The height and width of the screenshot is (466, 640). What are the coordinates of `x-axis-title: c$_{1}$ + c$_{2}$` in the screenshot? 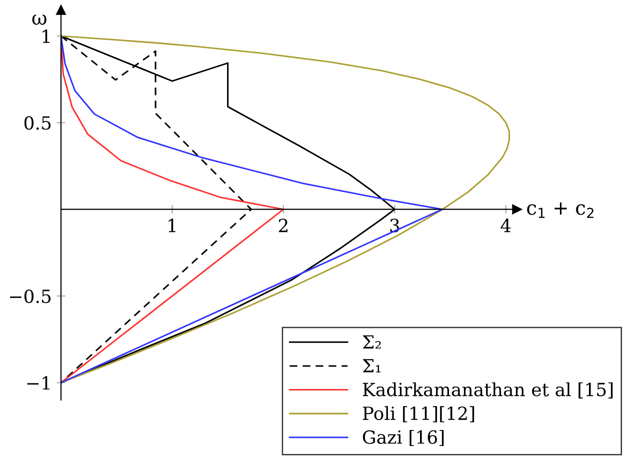 It's located at (560, 210).